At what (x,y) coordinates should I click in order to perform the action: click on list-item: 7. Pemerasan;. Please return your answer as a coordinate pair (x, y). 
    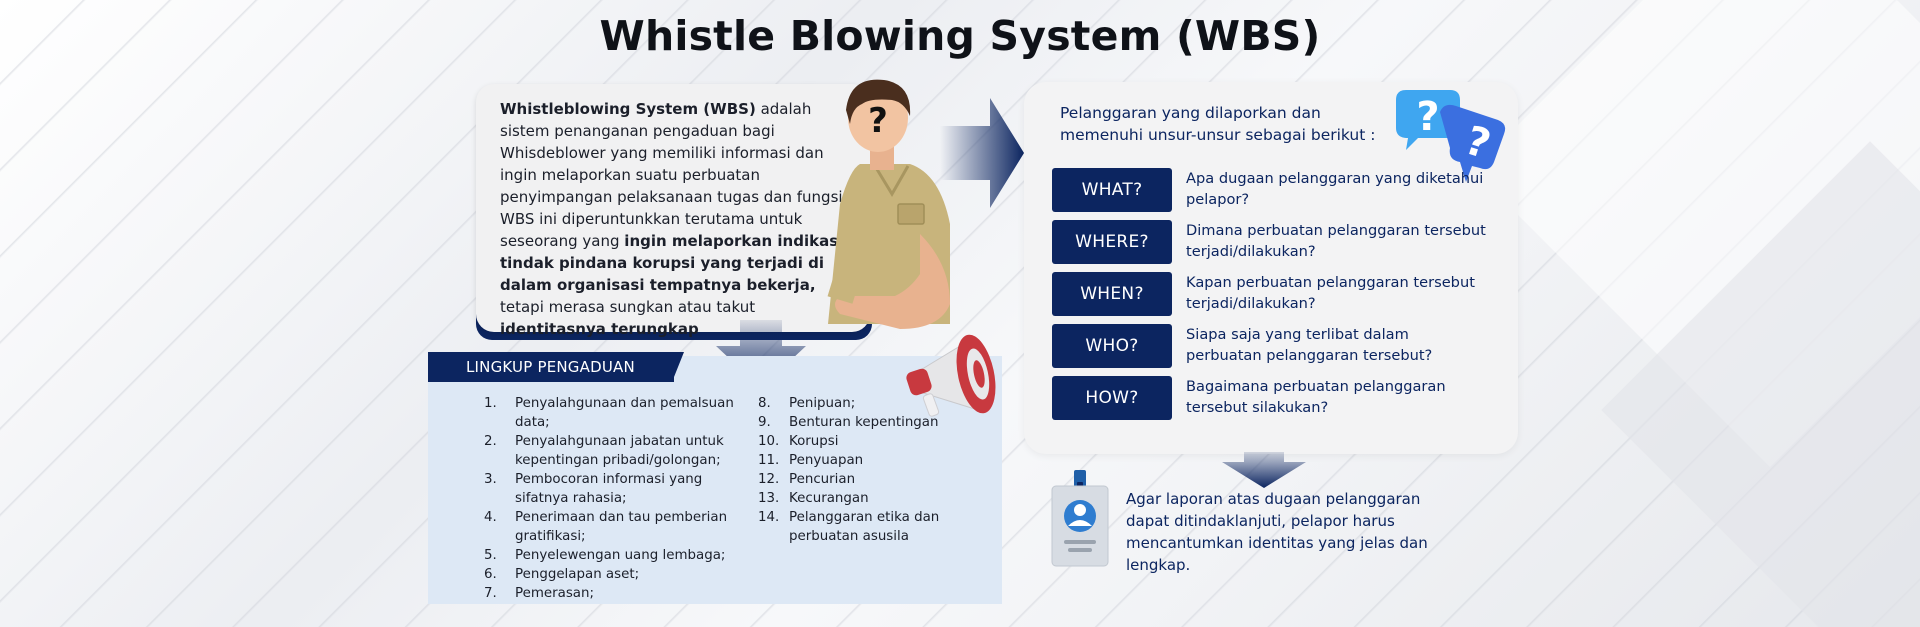
    Looking at the image, I should click on (620, 593).